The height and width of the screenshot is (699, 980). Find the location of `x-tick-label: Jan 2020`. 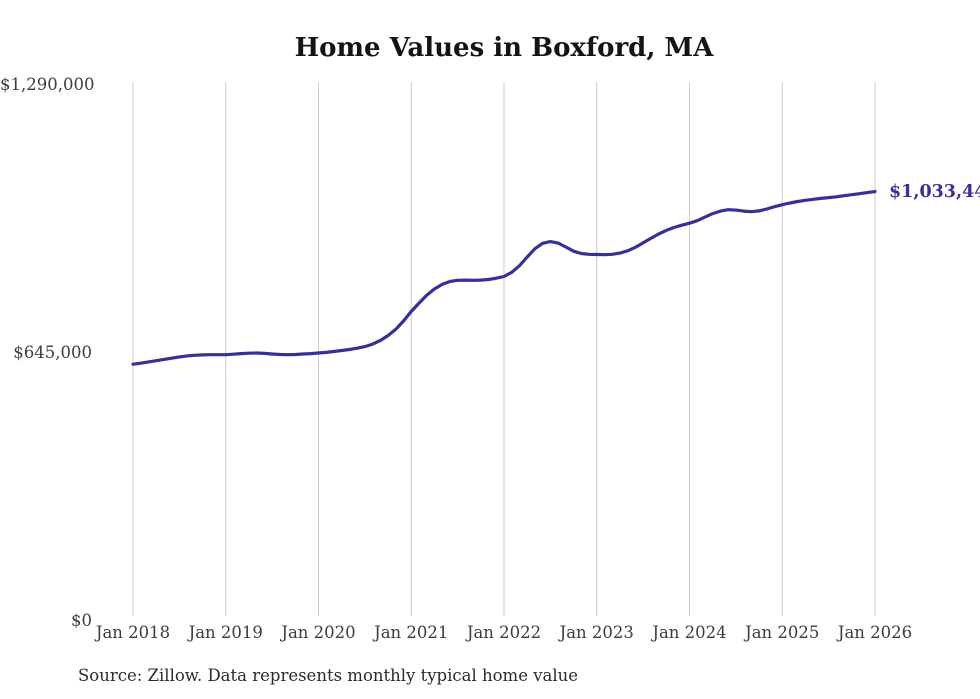

x-tick-label: Jan 2020 is located at coordinates (318, 632).